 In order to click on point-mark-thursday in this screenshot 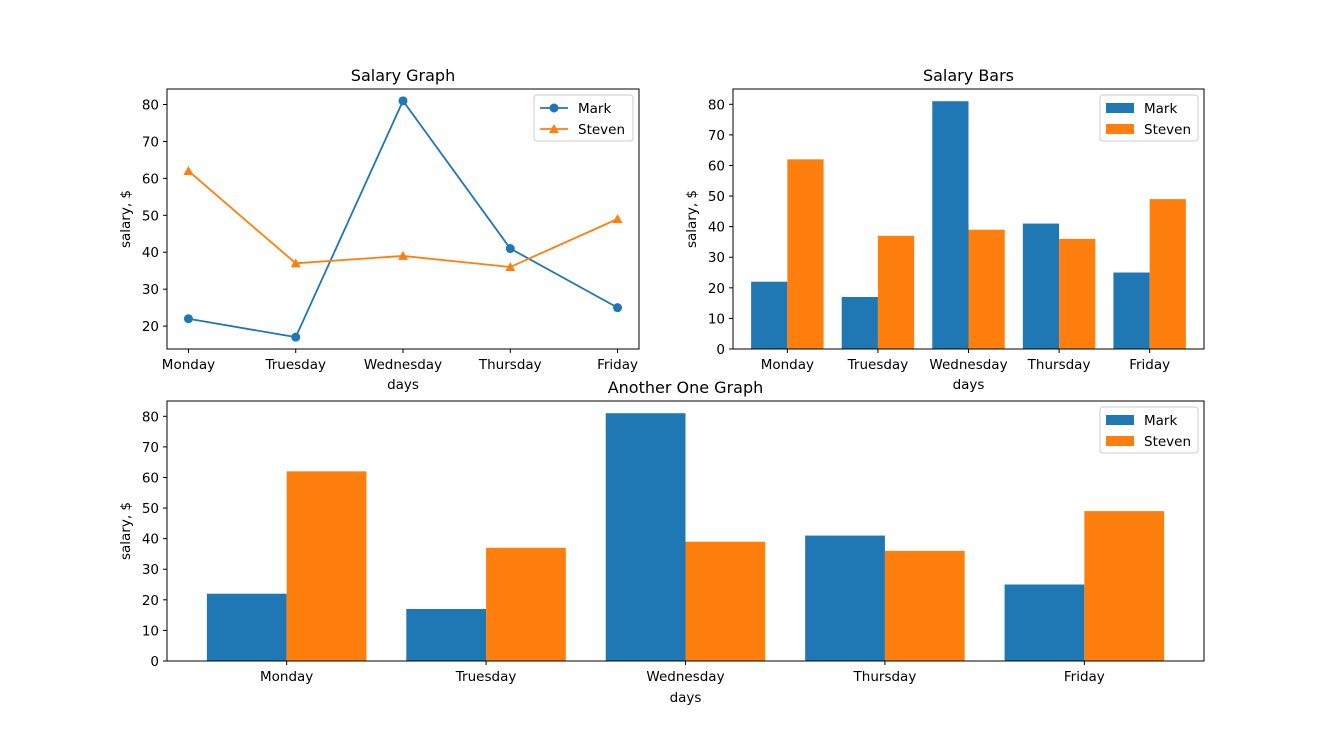, I will do `click(510, 249)`.